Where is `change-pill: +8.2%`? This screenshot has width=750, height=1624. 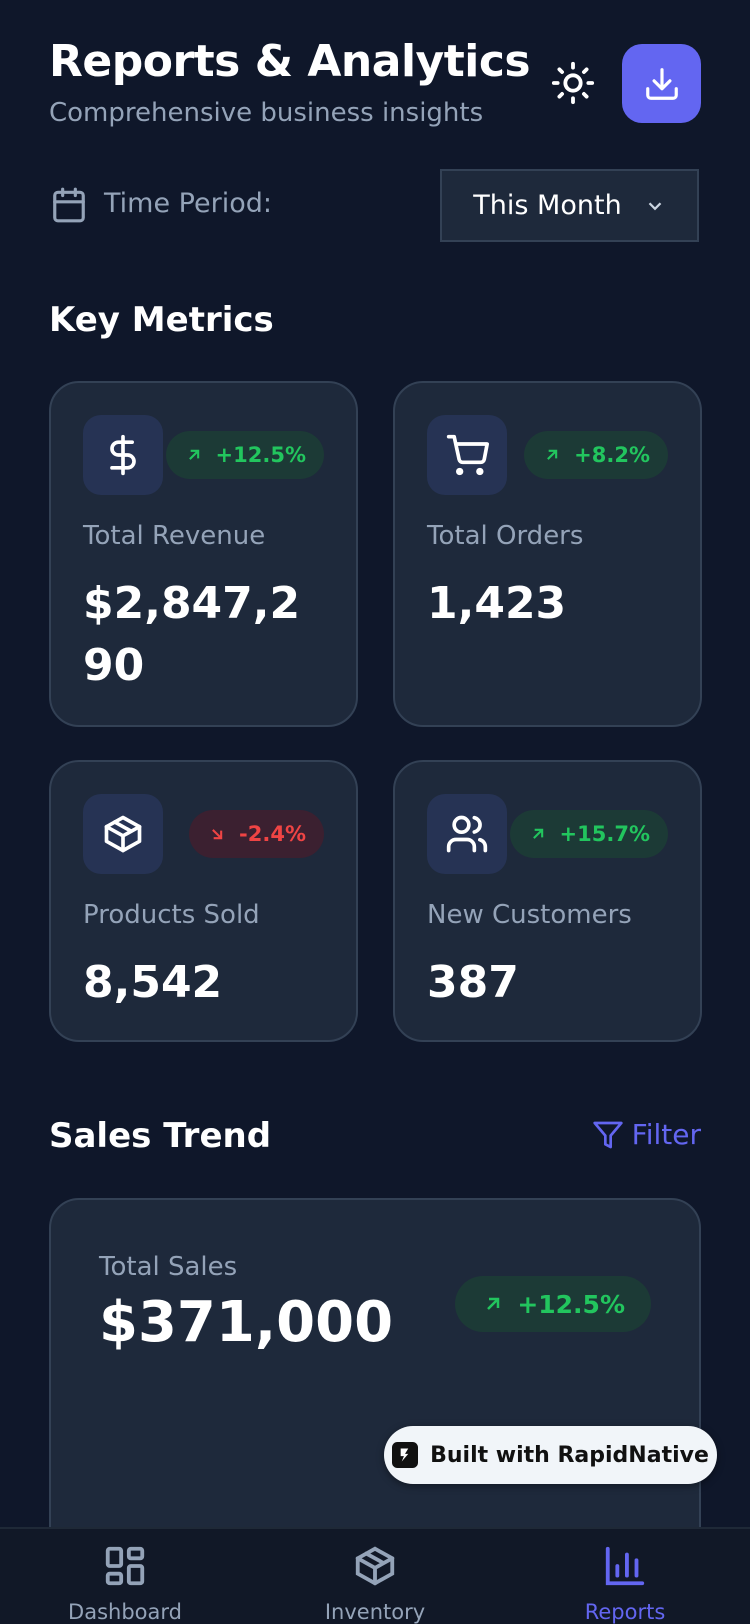 change-pill: +8.2% is located at coordinates (596, 455).